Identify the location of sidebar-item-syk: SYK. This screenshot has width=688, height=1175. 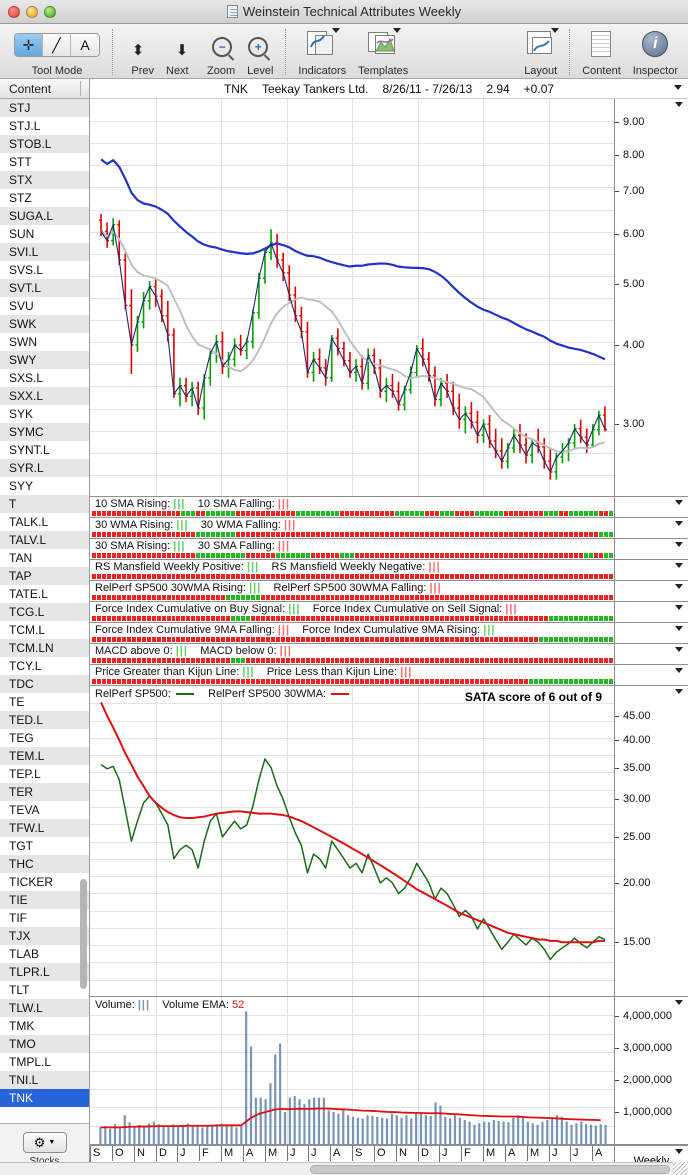
(21, 414).